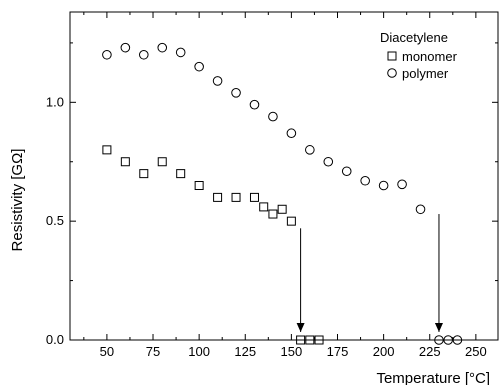  Describe the element at coordinates (55, 339) in the screenshot. I see `y-tick-label: 0.0` at that location.